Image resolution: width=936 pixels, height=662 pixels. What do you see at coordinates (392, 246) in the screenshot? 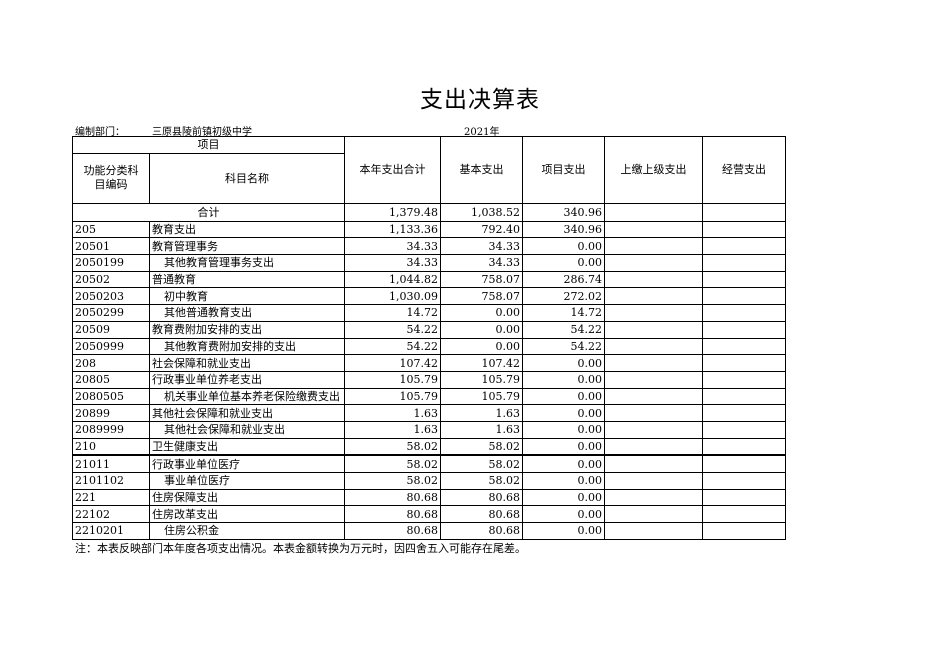
I see `row-total: 34.33` at bounding box center [392, 246].